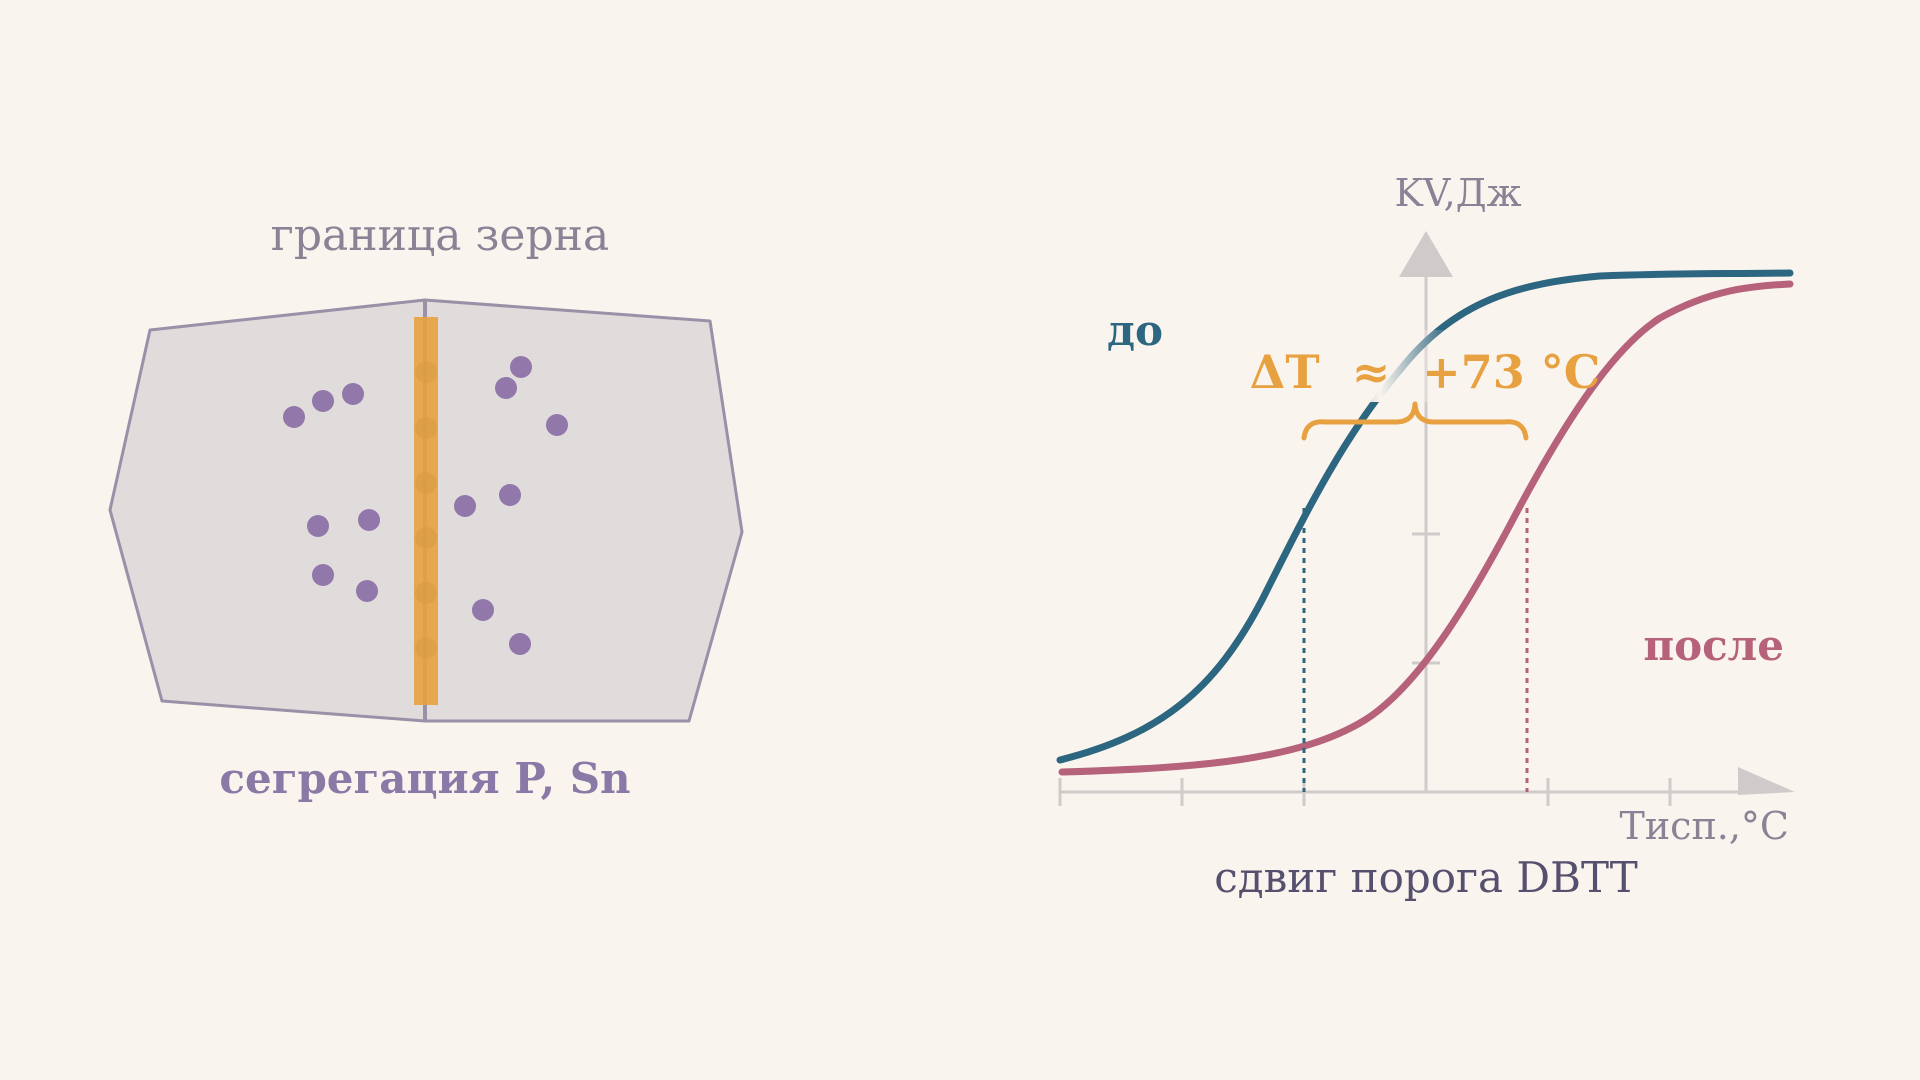 The height and width of the screenshot is (1080, 1920). I want to click on grain-left, so click(267, 510).